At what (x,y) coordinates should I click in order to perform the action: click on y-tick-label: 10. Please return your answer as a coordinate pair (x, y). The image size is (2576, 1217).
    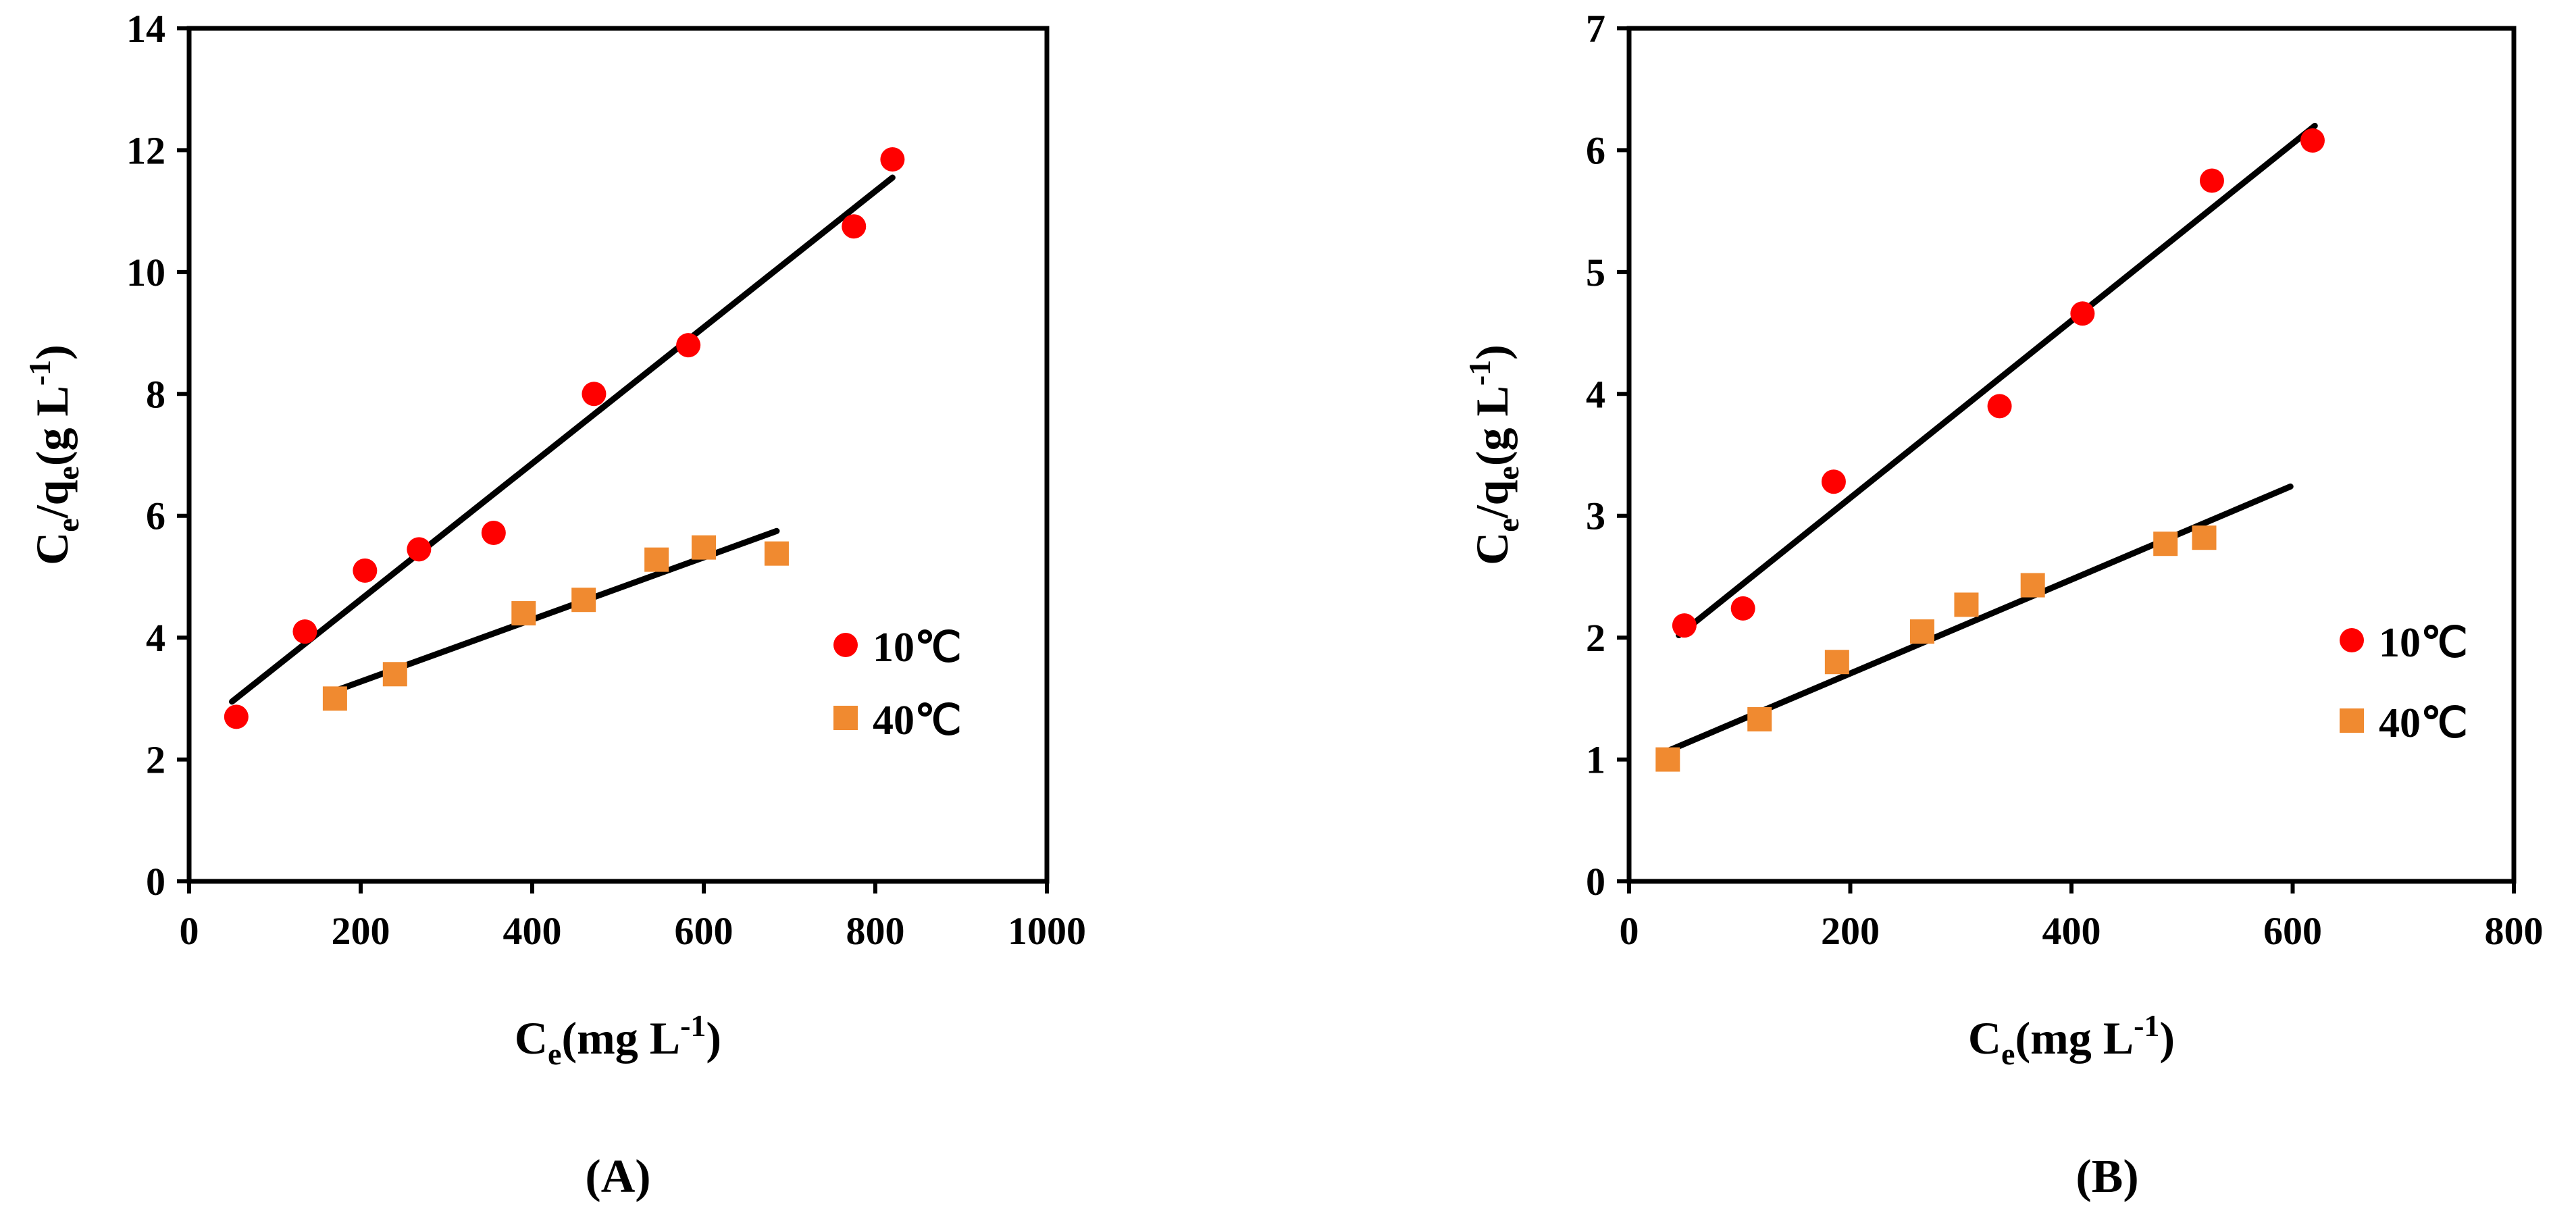
    Looking at the image, I should click on (145, 273).